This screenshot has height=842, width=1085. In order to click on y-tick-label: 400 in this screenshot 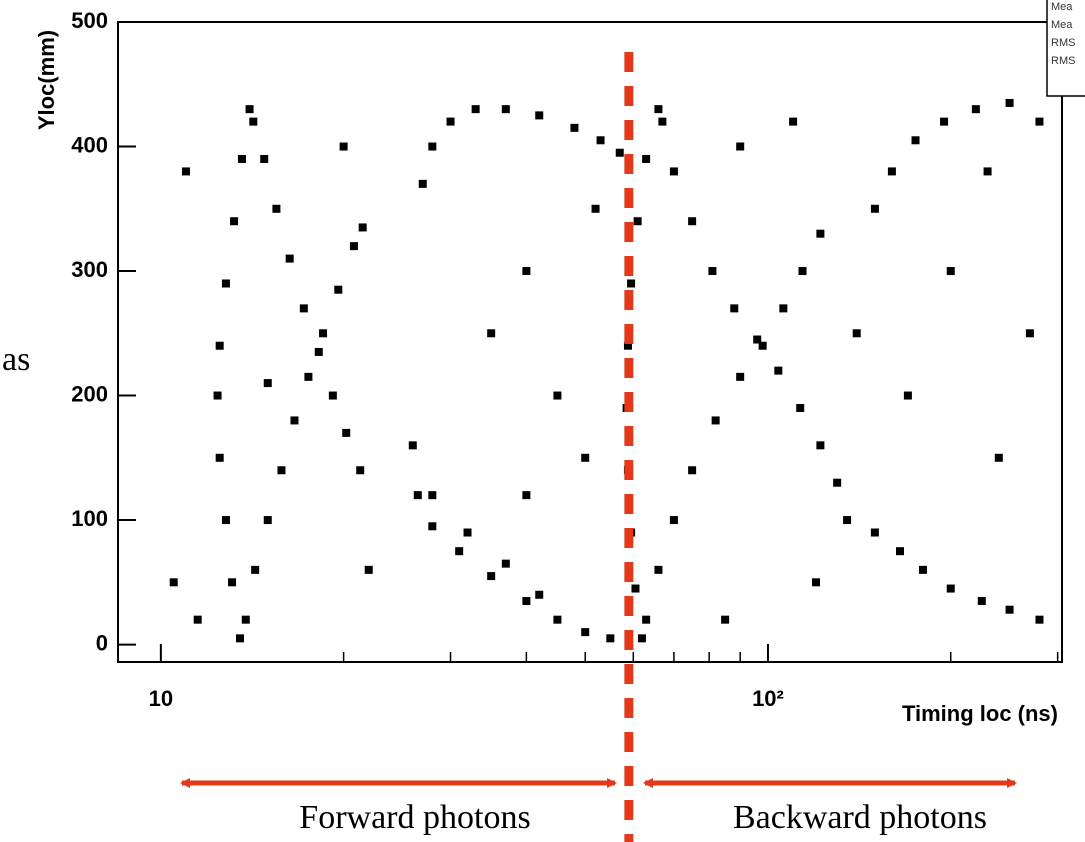, I will do `click(89, 144)`.